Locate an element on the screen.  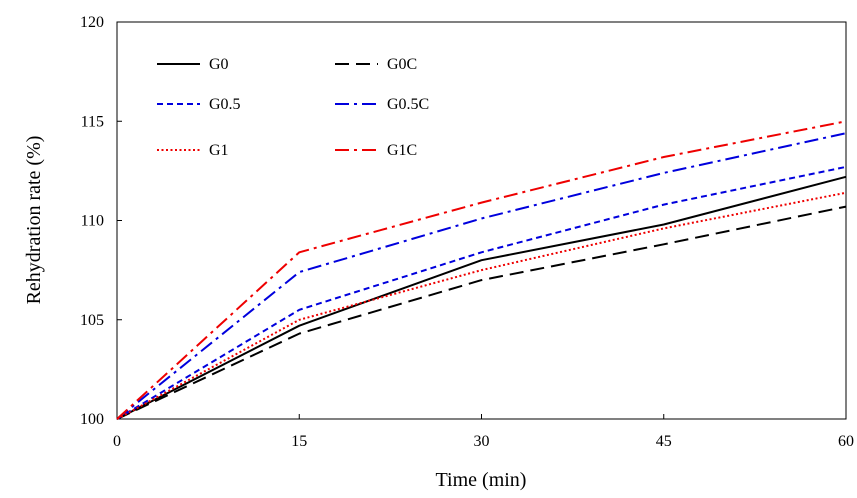
y-tick-label: 100 is located at coordinates (92, 419).